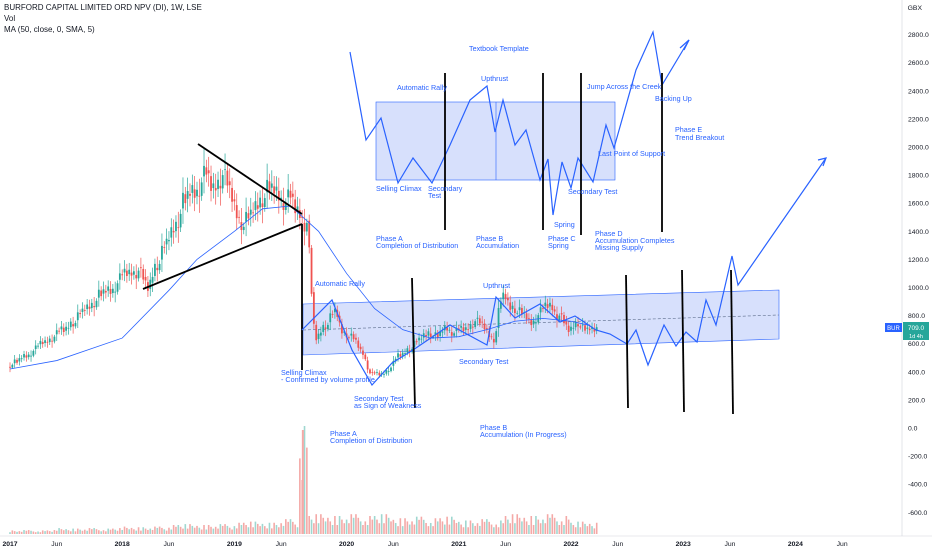  What do you see at coordinates (541, 322) in the screenshot?
I see `trading-range-channel` at bounding box center [541, 322].